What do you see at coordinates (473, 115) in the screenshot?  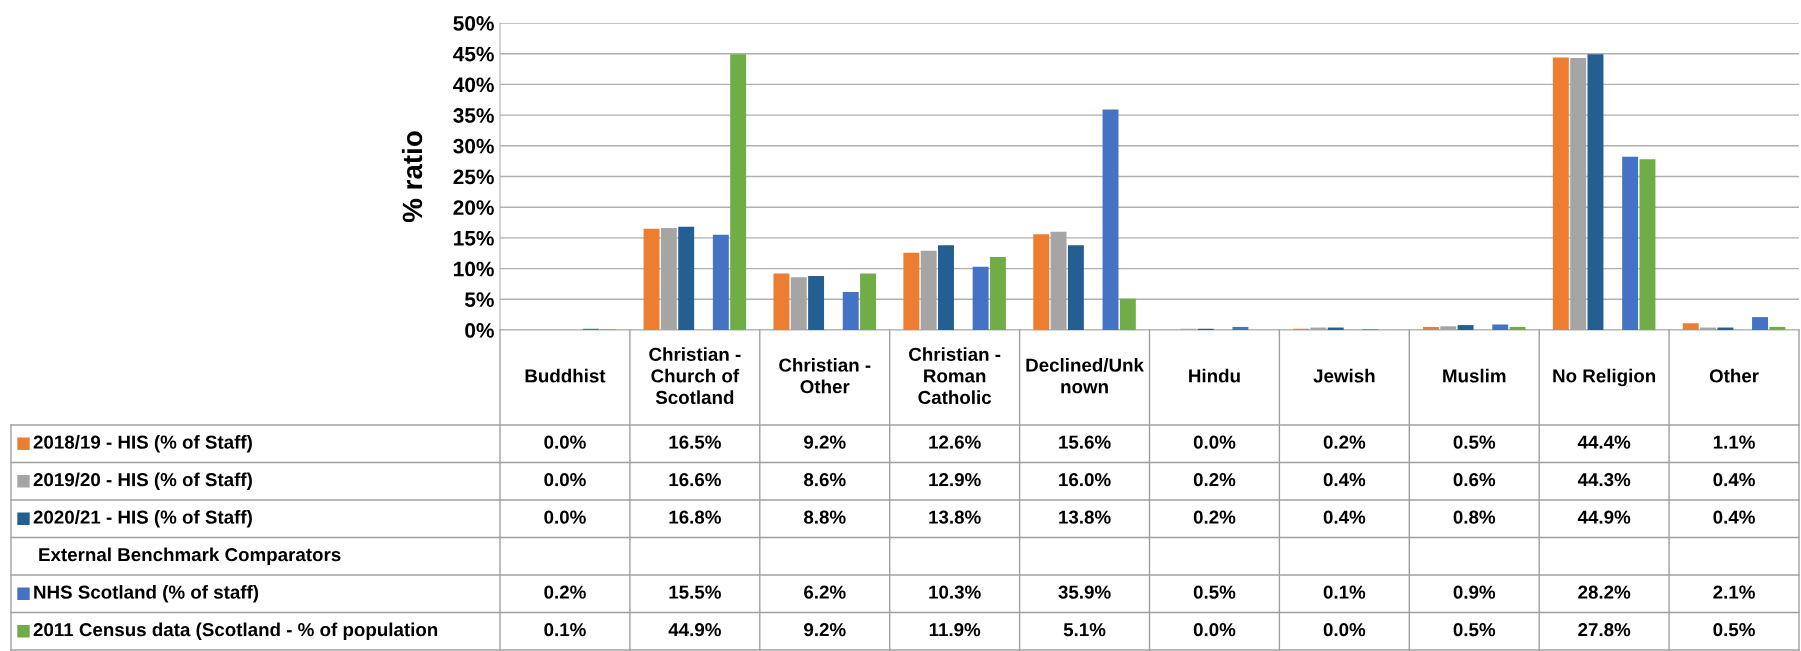 I see `y-tick-label: 35%` at bounding box center [473, 115].